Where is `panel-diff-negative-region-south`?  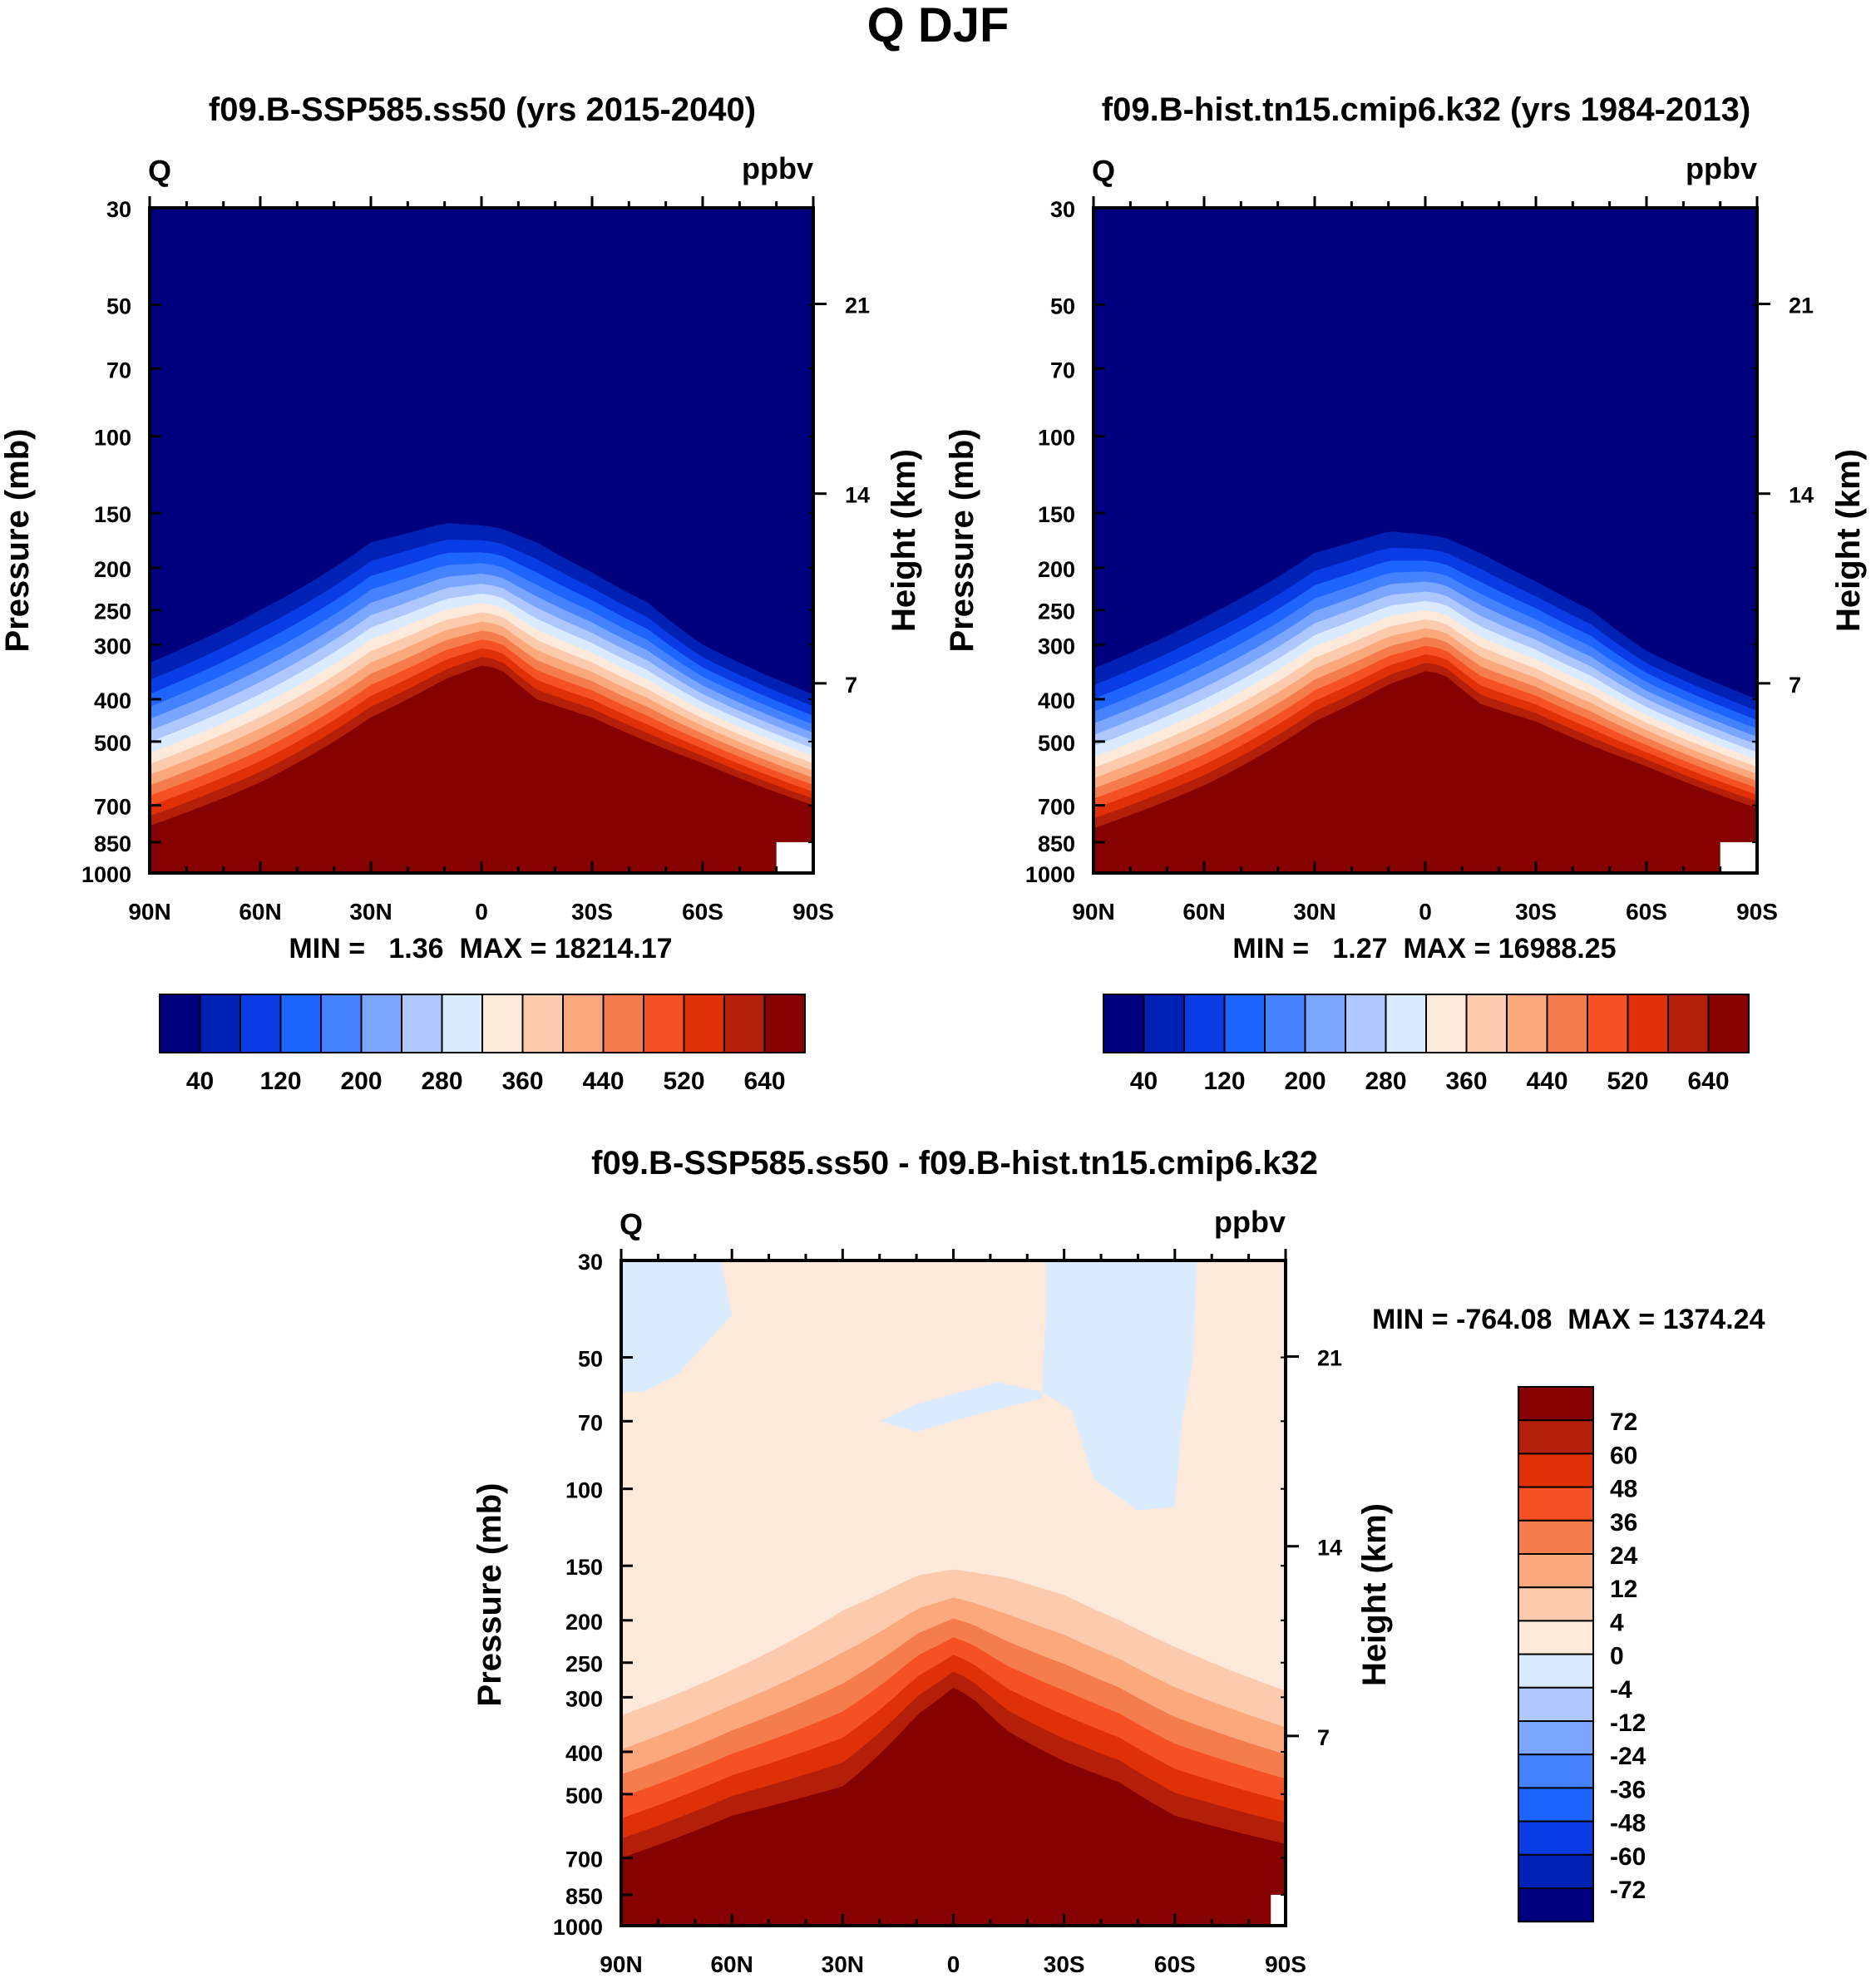
panel-diff-negative-region-south is located at coordinates (1038, 1385).